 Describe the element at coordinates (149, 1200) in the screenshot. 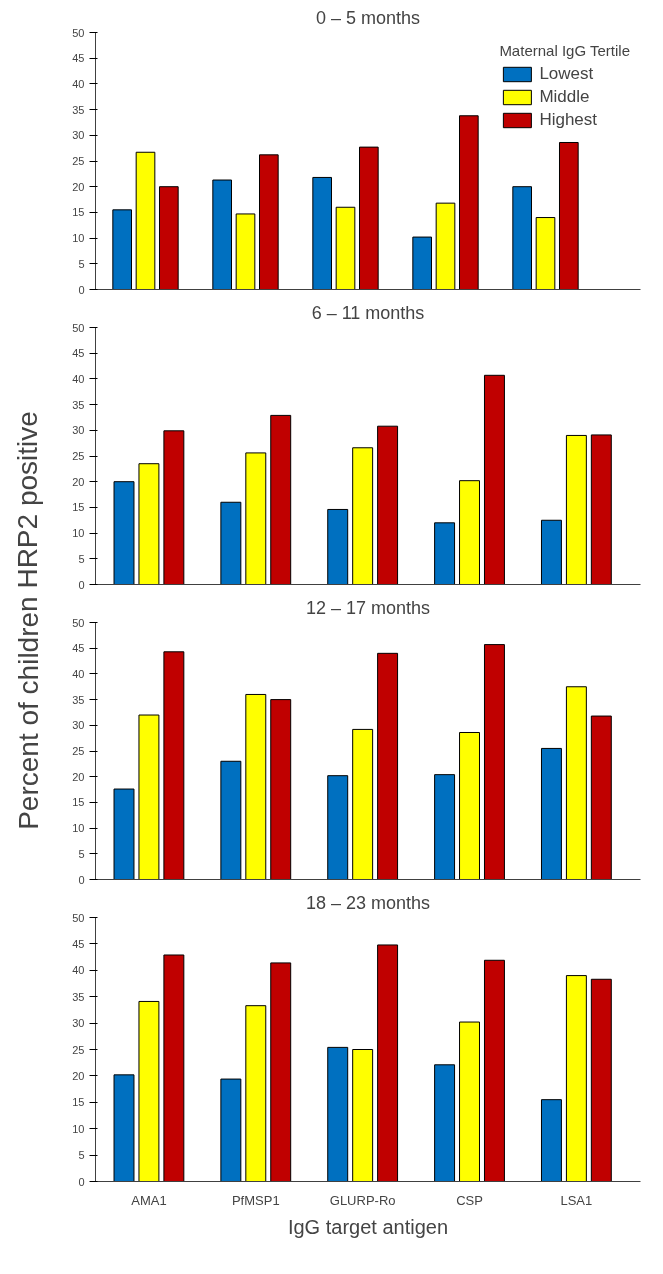

I see `x-tick-label: AMA1` at that location.